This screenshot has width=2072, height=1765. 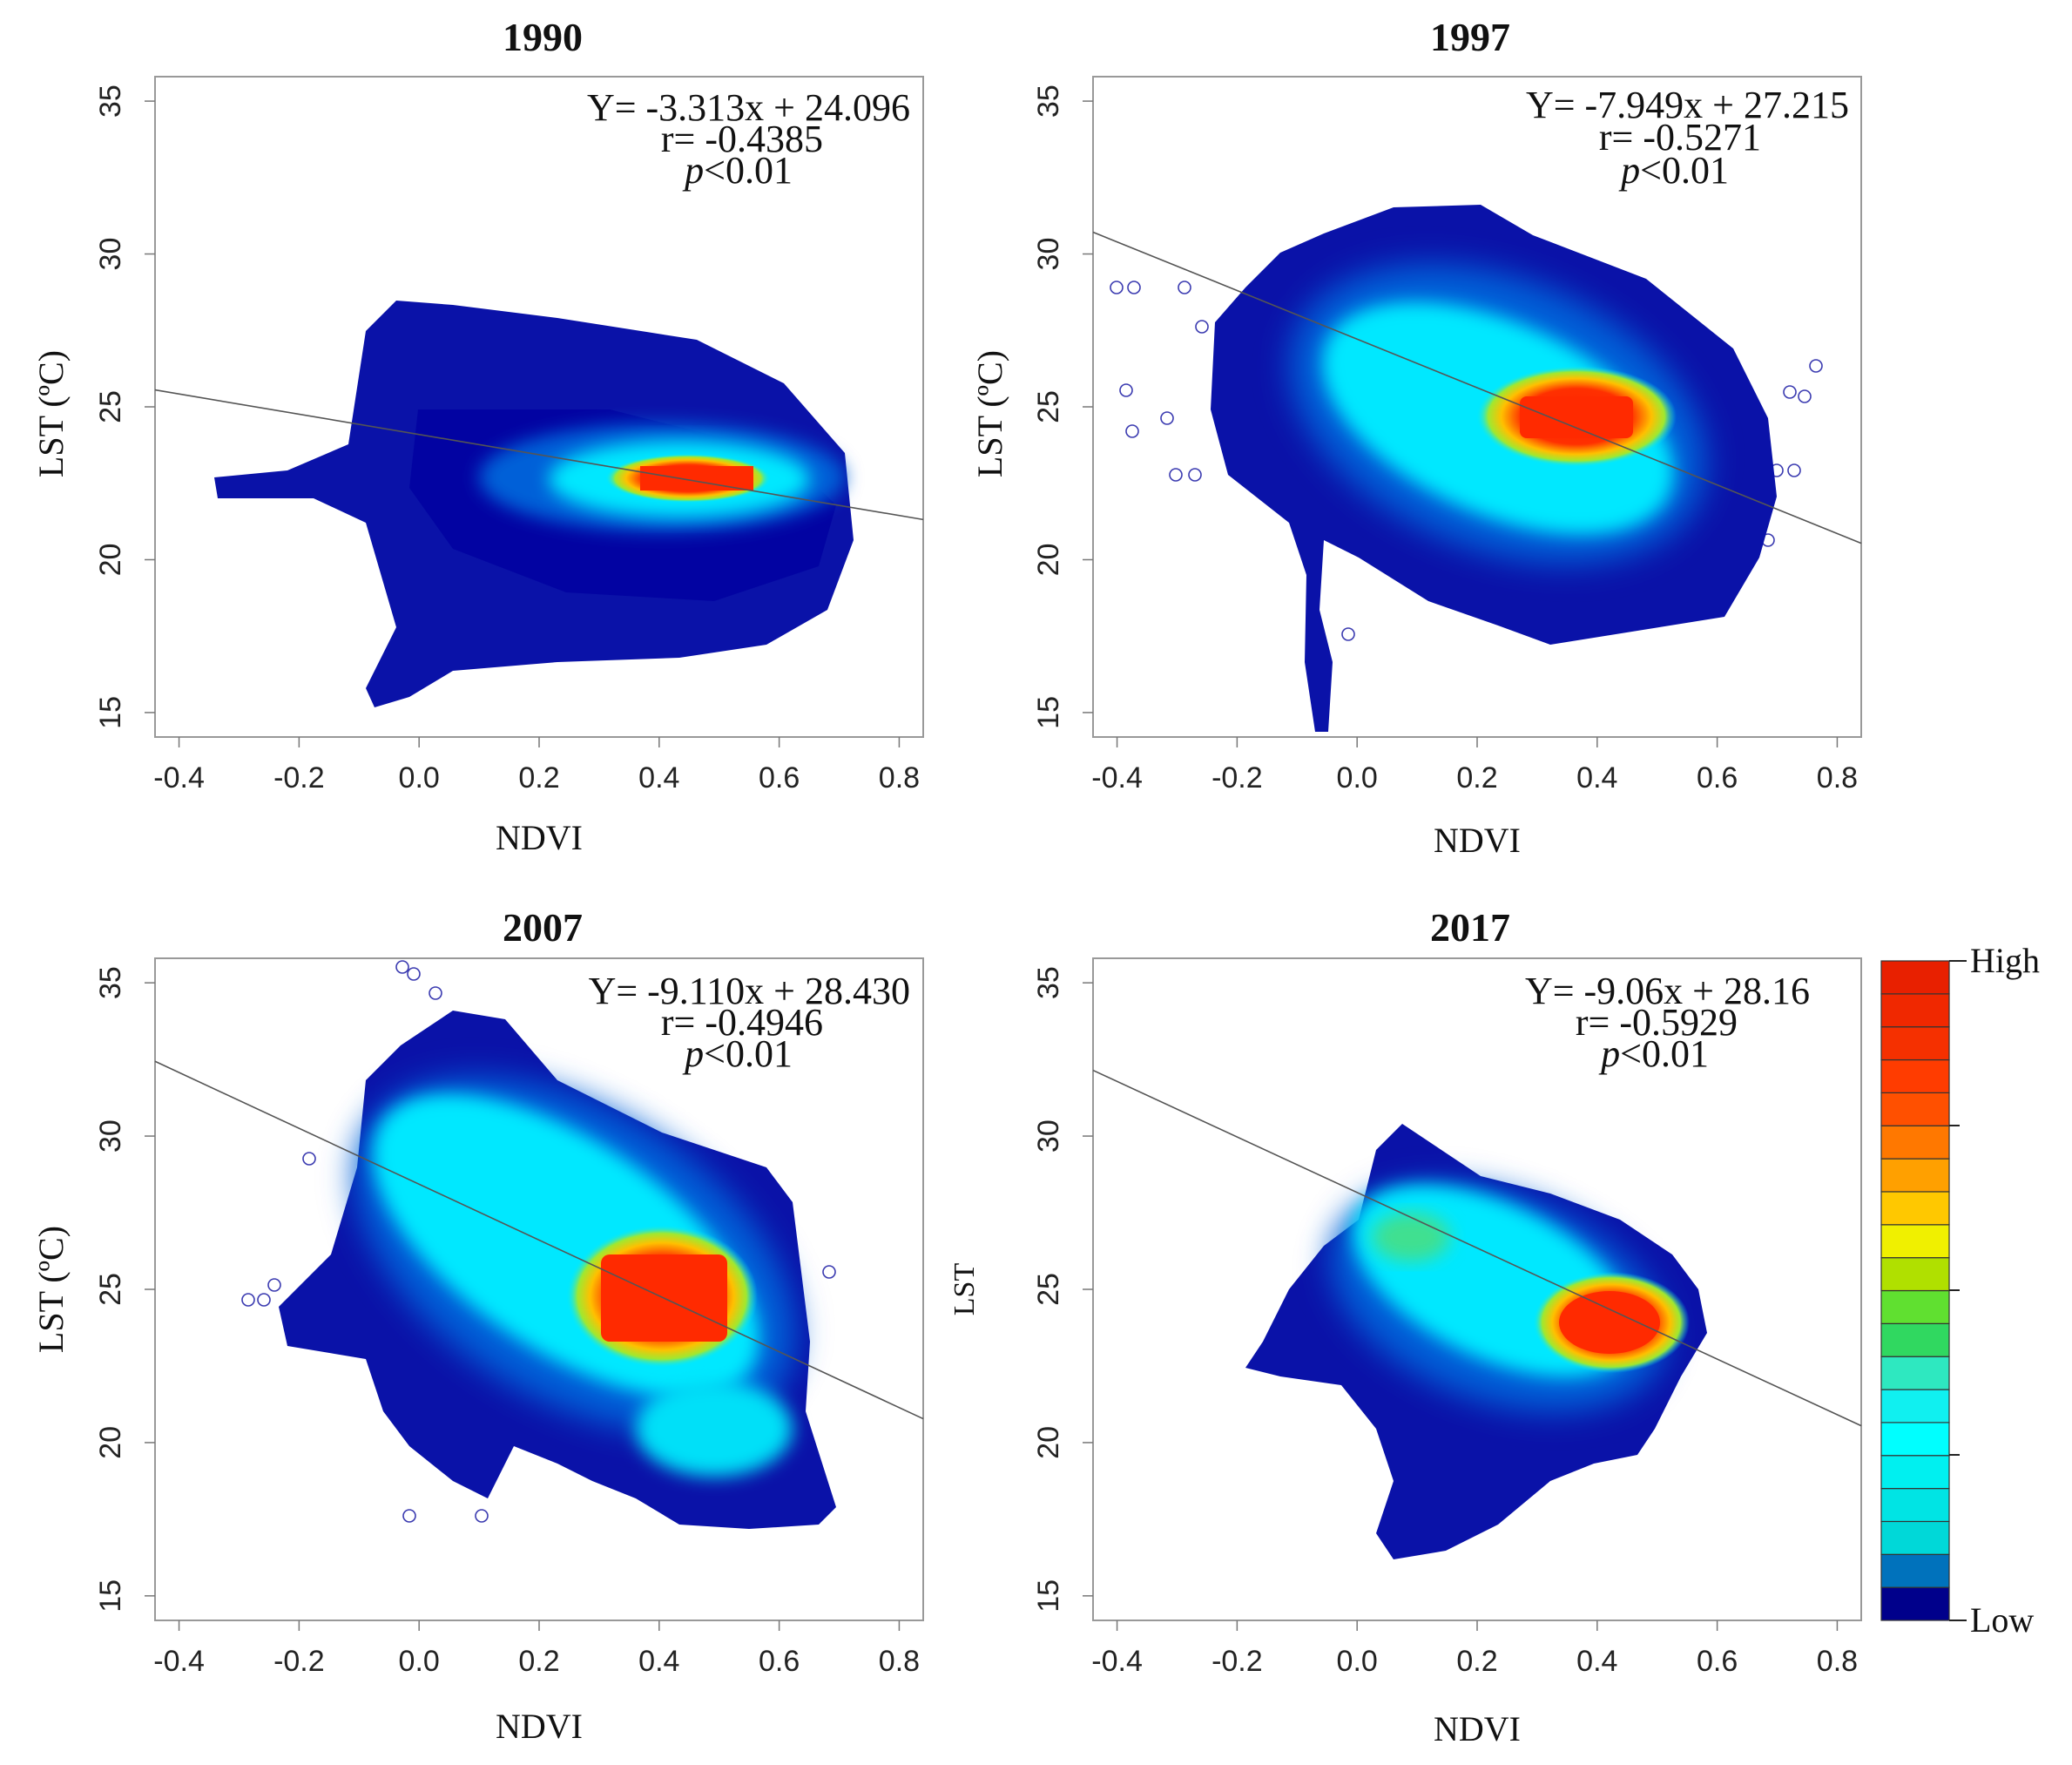 What do you see at coordinates (1680, 137) in the screenshot?
I see `correlation-r: r= -0.5271` at bounding box center [1680, 137].